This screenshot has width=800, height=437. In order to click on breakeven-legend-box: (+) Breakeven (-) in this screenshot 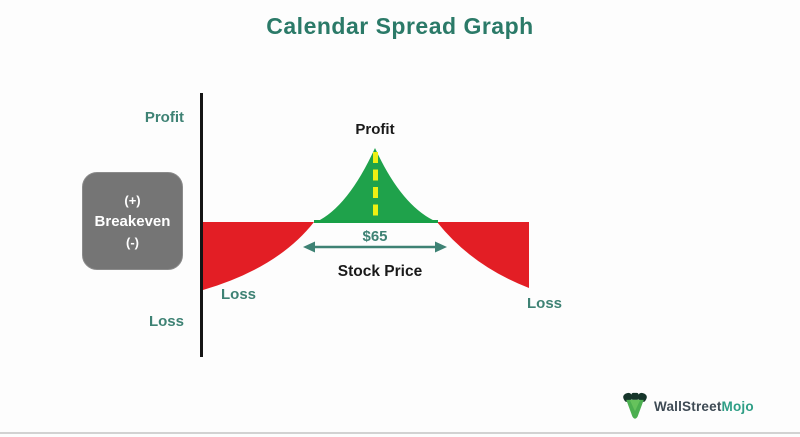, I will do `click(132, 221)`.